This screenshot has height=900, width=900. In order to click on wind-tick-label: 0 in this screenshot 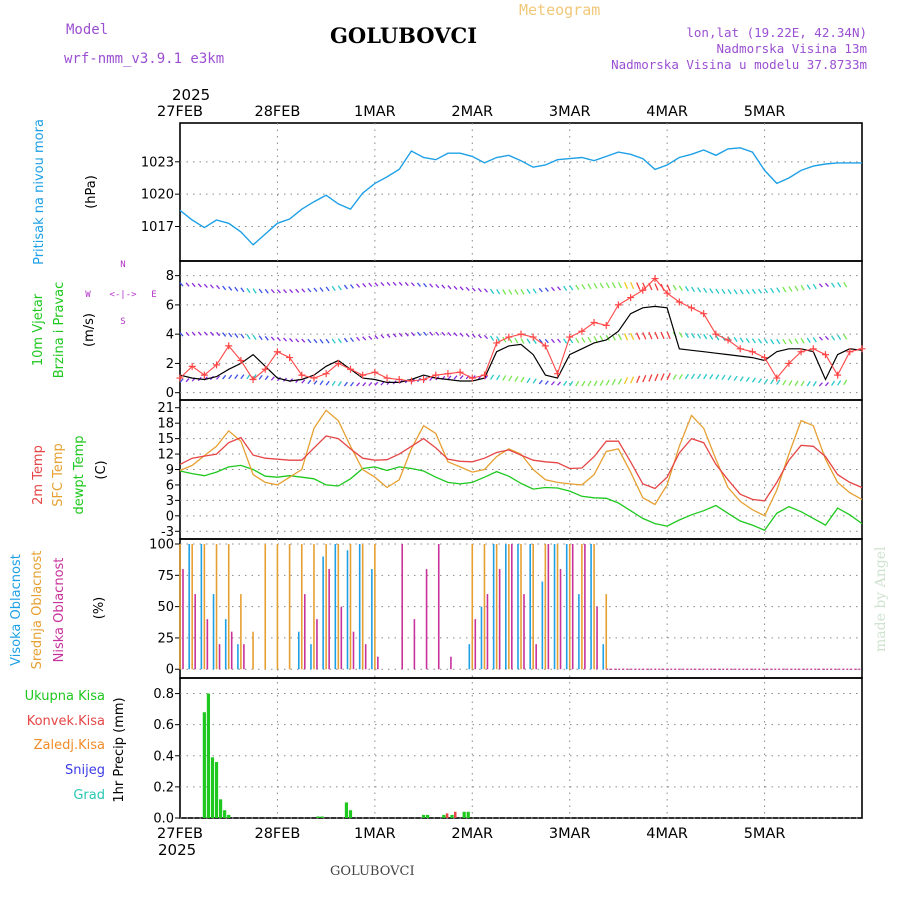, I will do `click(170, 393)`.